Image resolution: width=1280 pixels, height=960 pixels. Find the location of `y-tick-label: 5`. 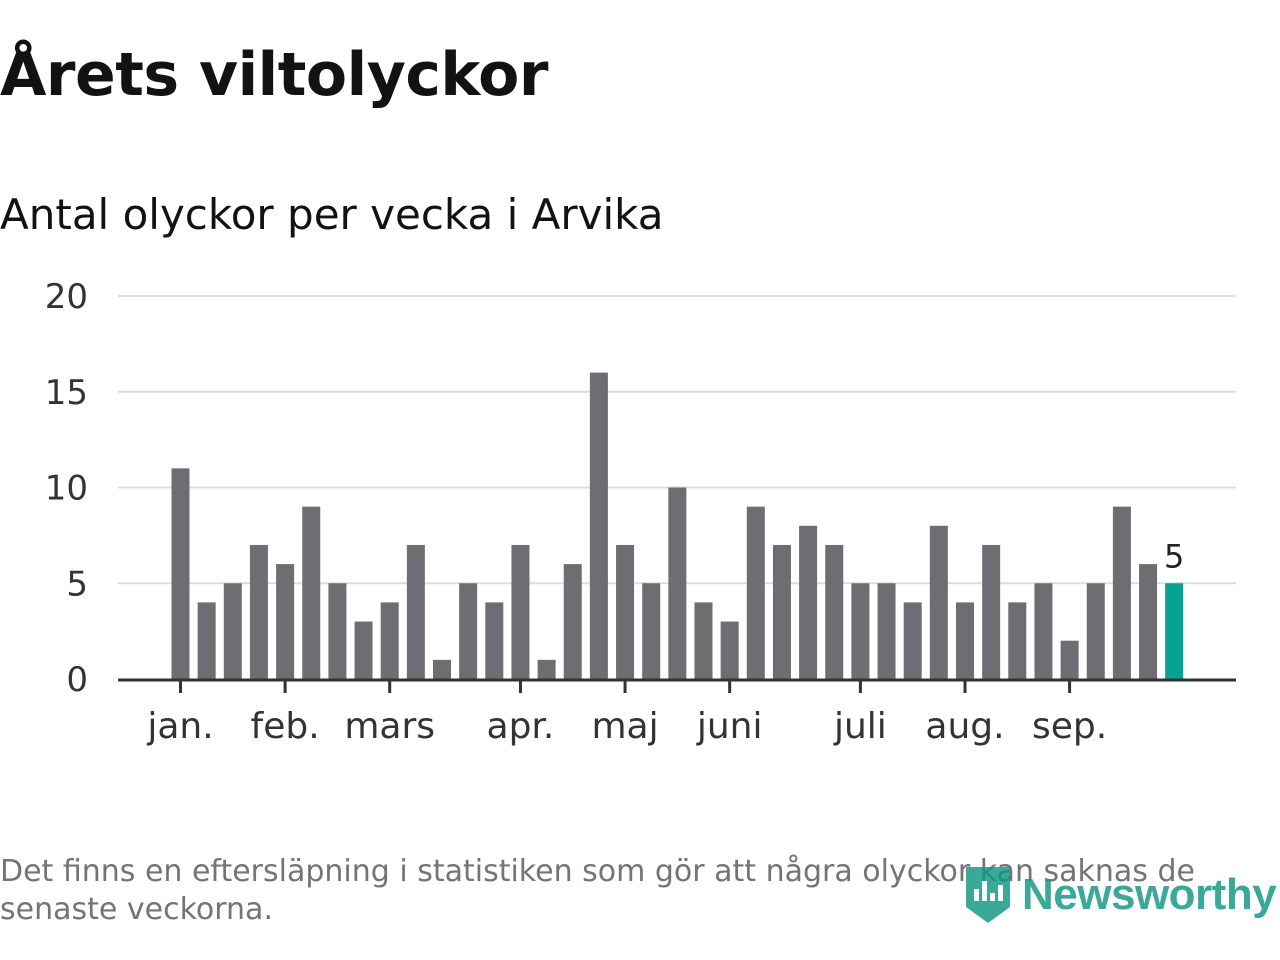

y-tick-label: 5 is located at coordinates (77, 584).